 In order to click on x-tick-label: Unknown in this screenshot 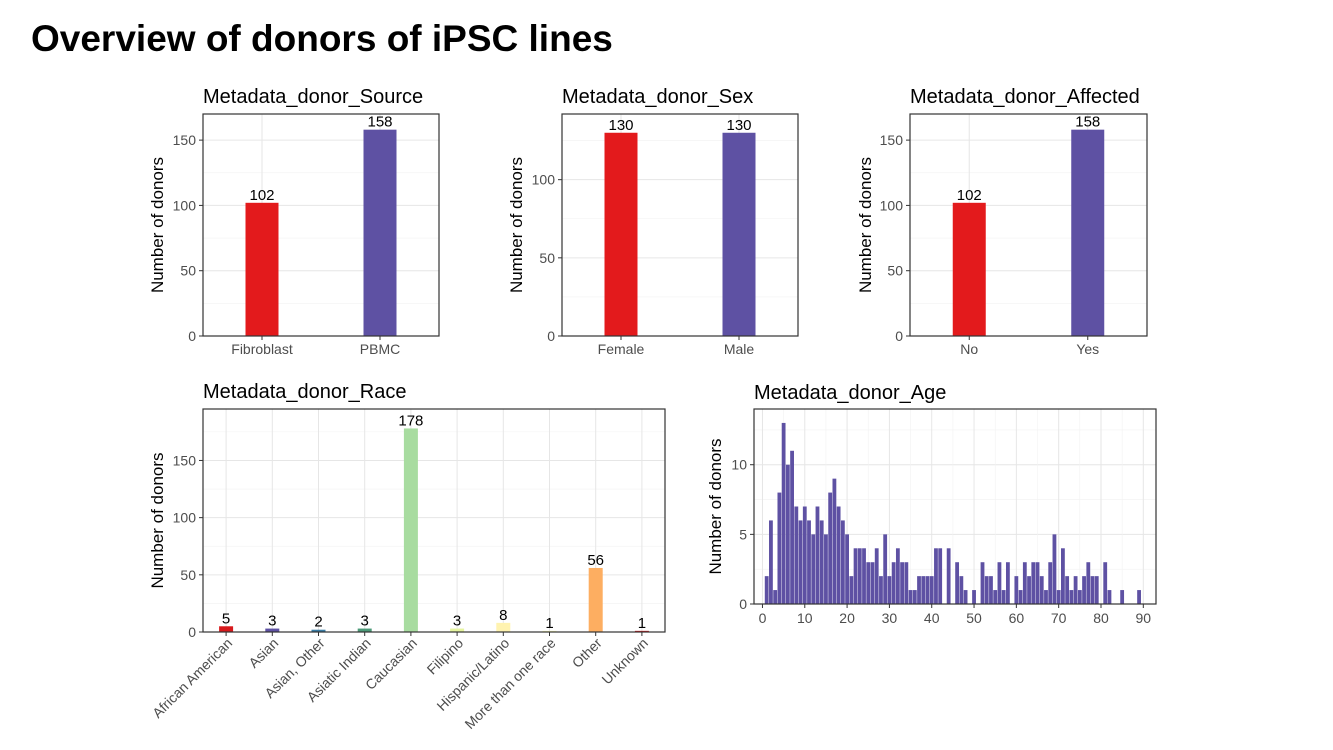, I will do `click(624, 661)`.